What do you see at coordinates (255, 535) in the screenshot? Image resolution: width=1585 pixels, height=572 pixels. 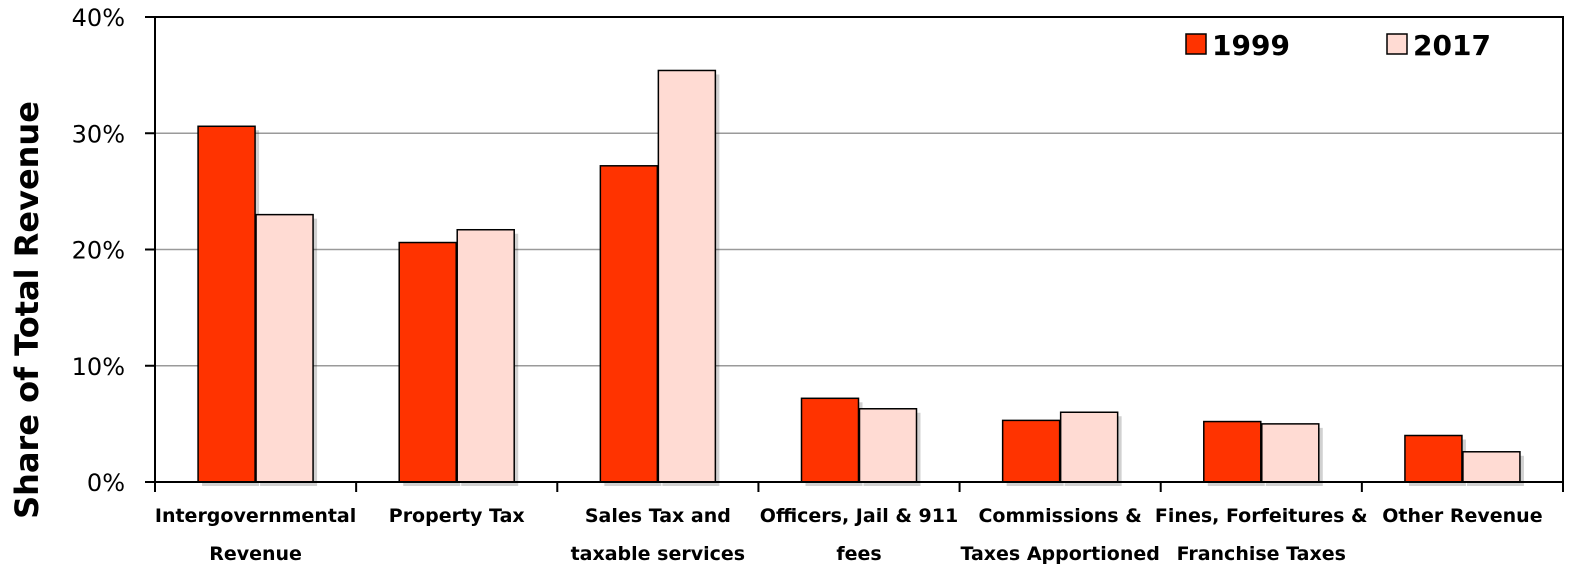 I see `x-tick-label: Intergovernmental Revenue` at bounding box center [255, 535].